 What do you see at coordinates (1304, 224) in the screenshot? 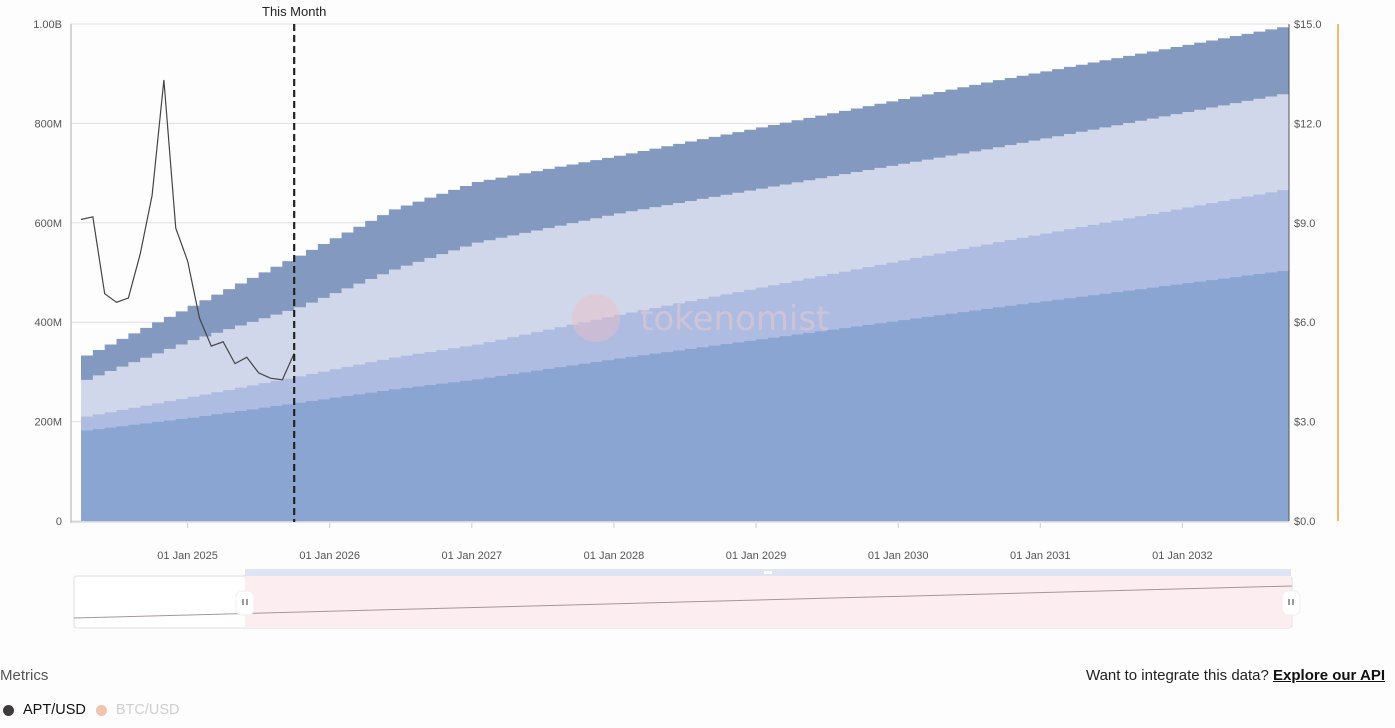
I see `y-right-tick-label: $9.0` at bounding box center [1304, 224].